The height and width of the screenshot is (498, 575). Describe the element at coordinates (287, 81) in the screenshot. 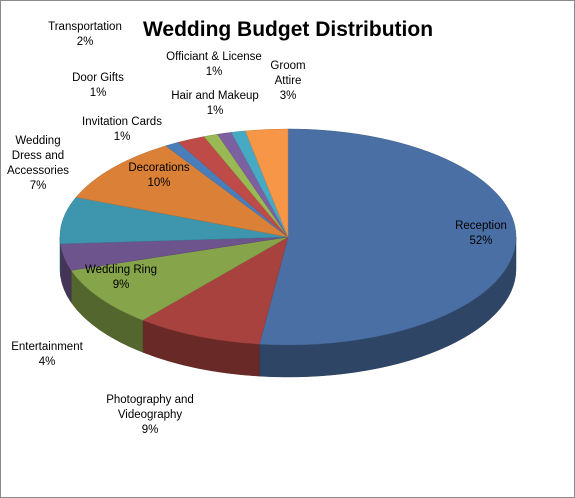

I see `label-groom-attire: Groom Attire 3%` at that location.